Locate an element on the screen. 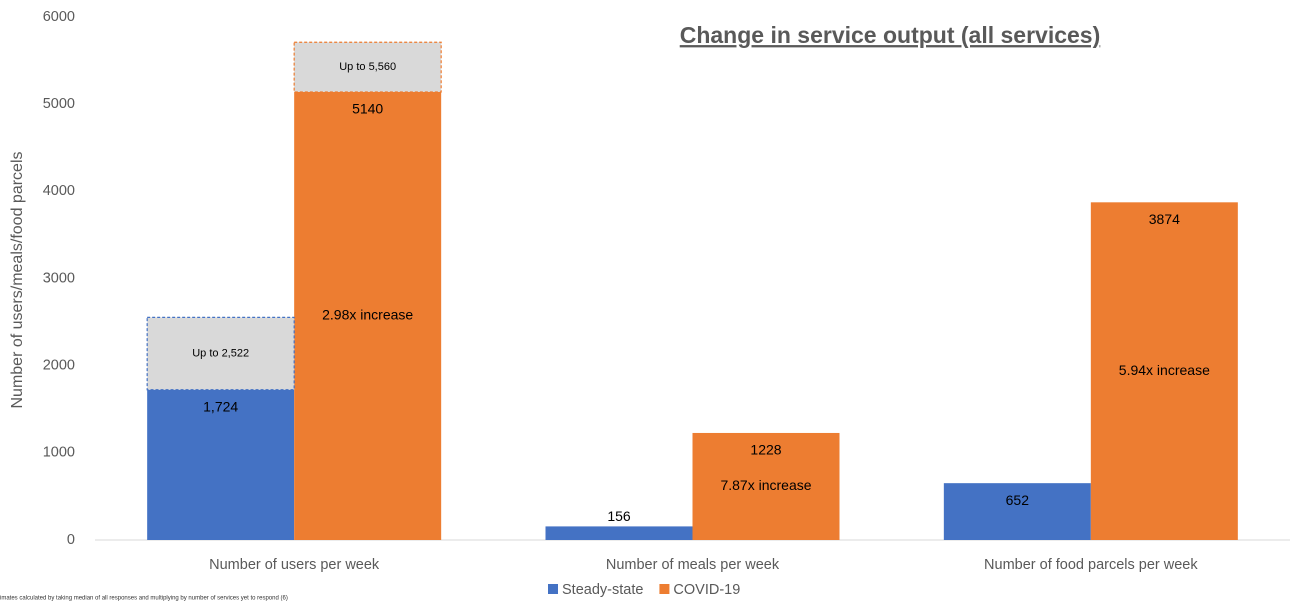  estimate-label: Up to 5,560 is located at coordinates (367, 67).